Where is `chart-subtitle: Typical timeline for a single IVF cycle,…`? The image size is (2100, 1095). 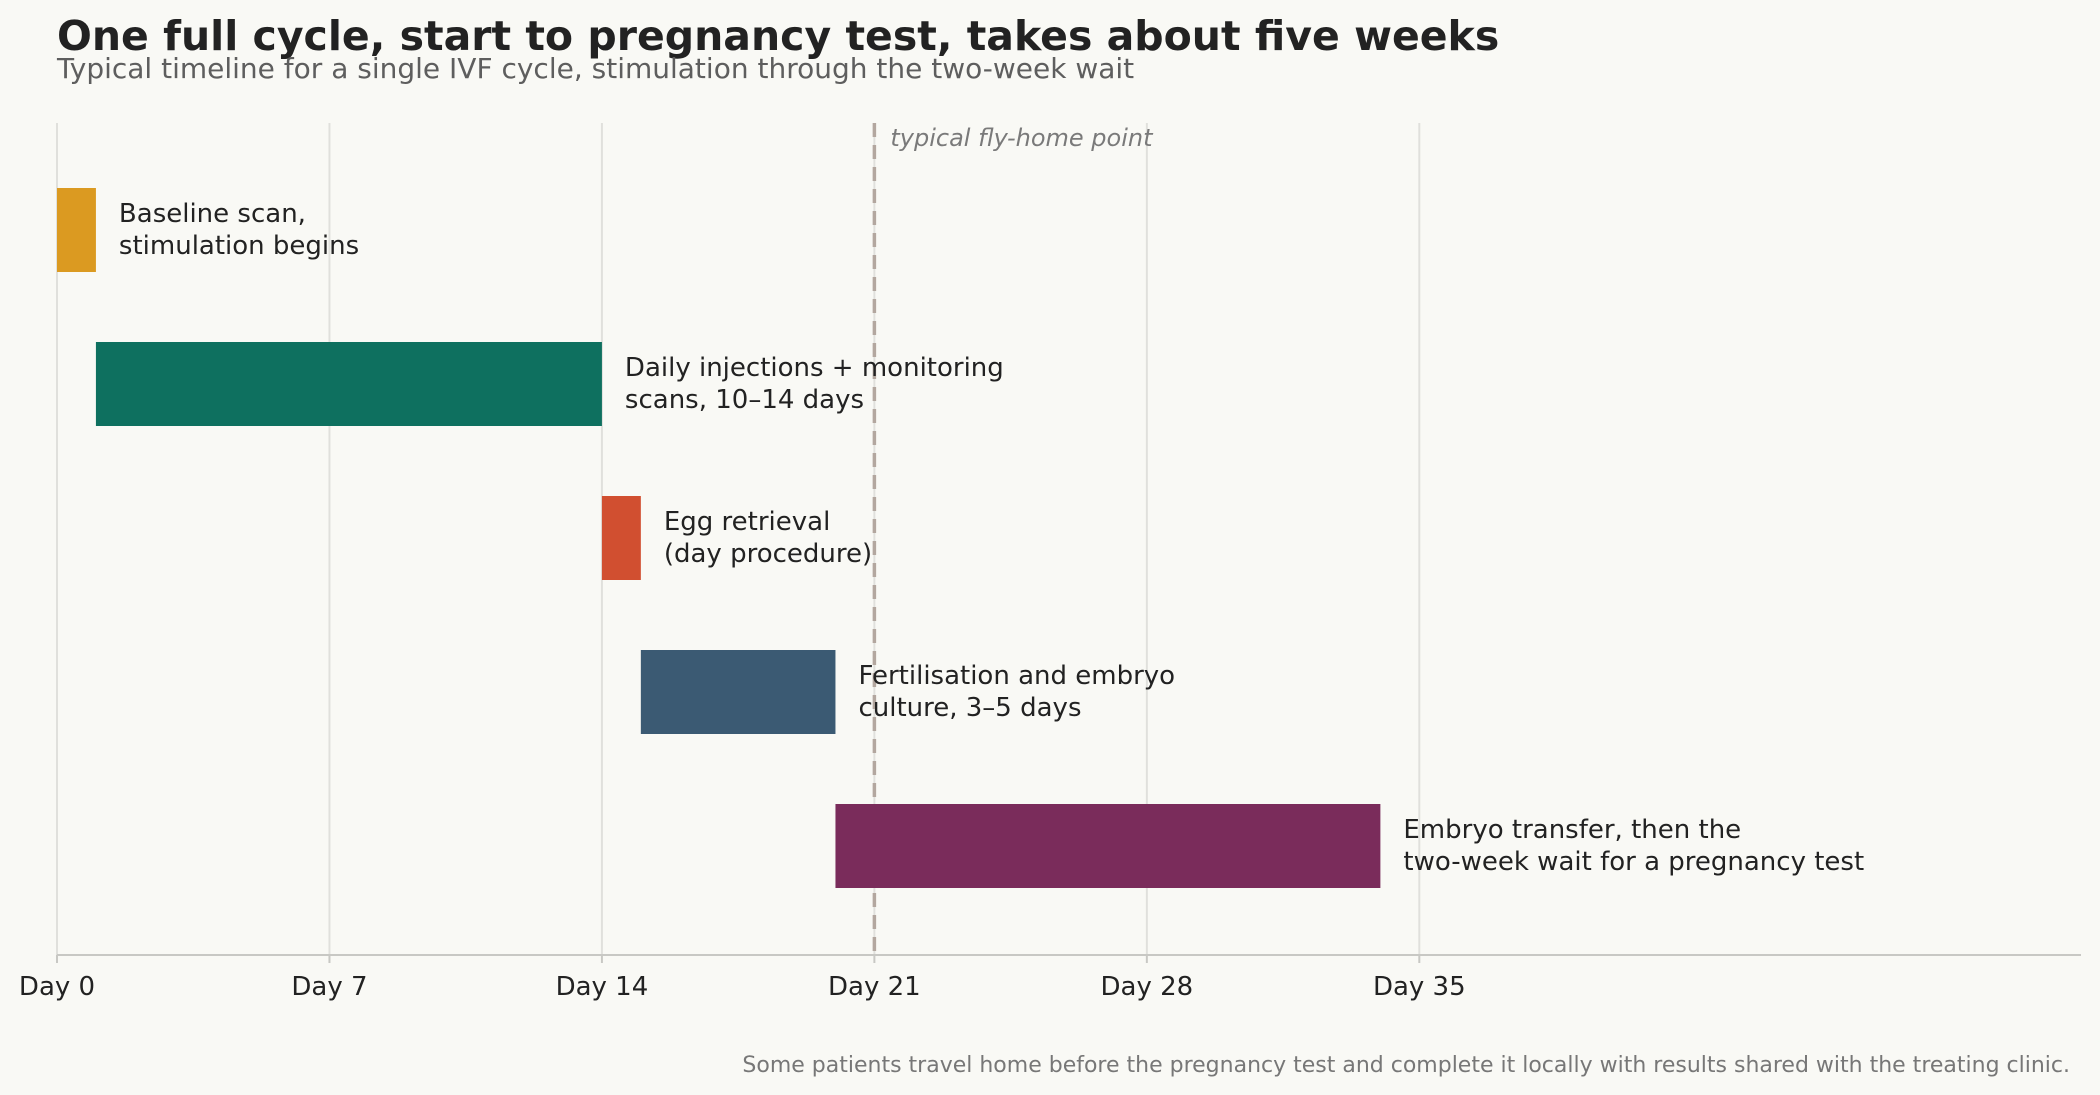
chart-subtitle: Typical timeline for a single IVF cycle,… is located at coordinates (595, 68).